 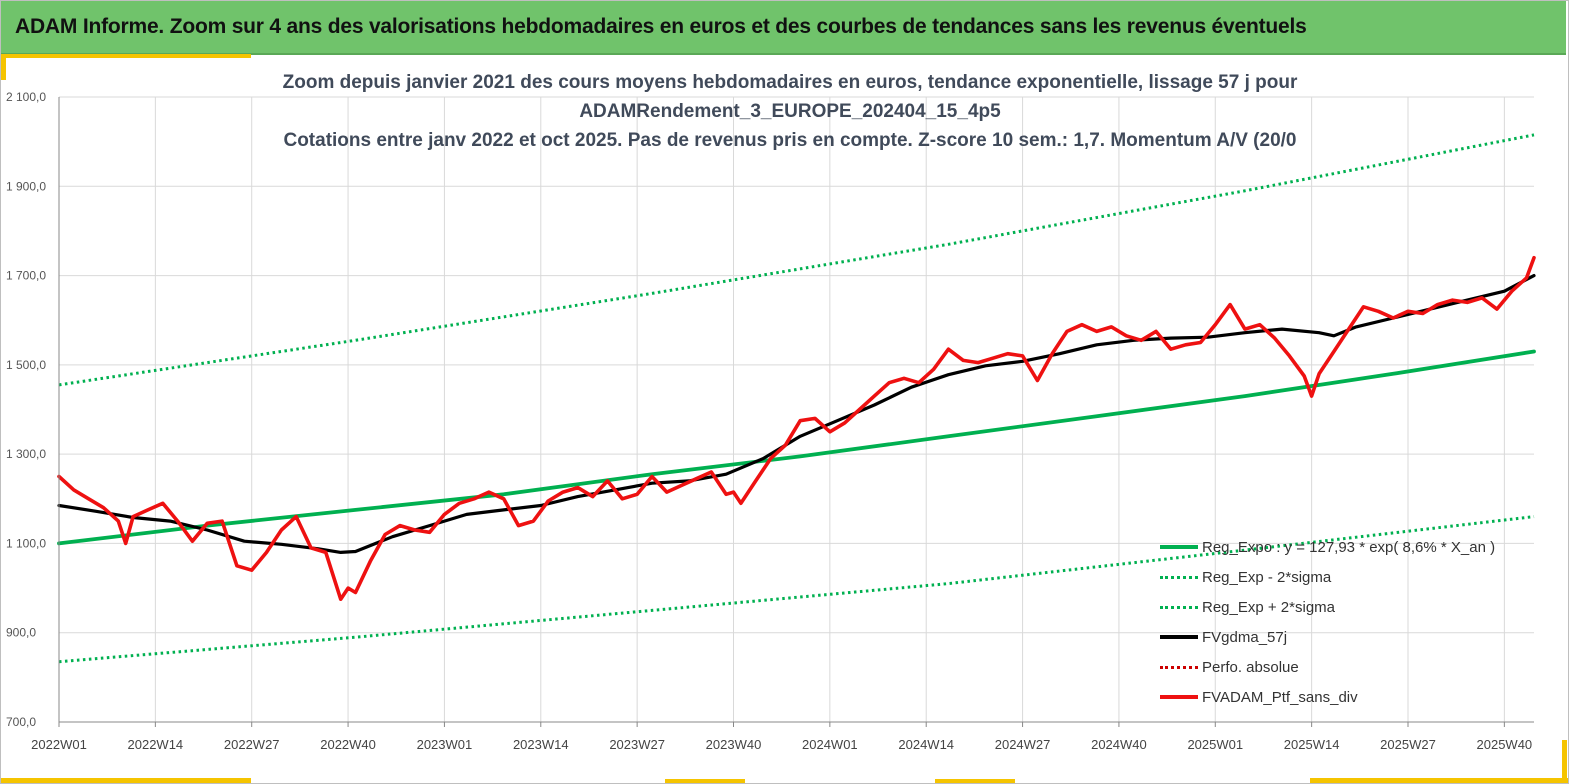 What do you see at coordinates (26, 454) in the screenshot?
I see `y-tick-label: 1 300,0` at bounding box center [26, 454].